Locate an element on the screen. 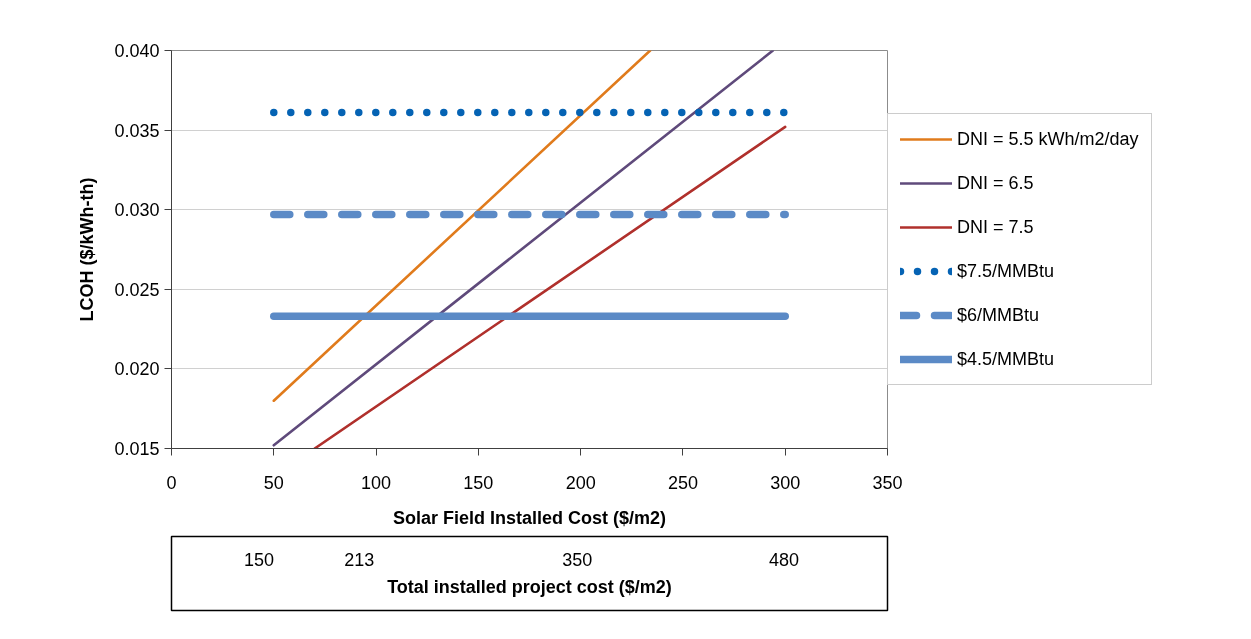 The image size is (1251, 639). x2-tick-label: 350 is located at coordinates (577, 559).